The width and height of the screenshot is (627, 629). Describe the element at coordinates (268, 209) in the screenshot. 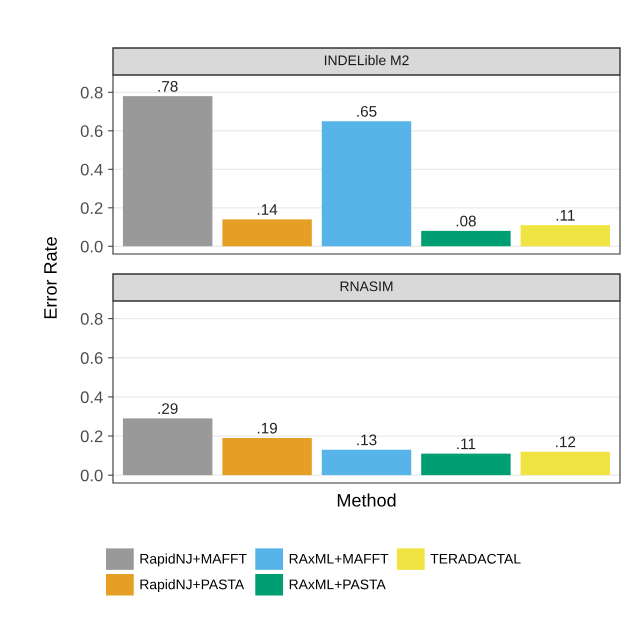

I see `data-label: .14` at that location.